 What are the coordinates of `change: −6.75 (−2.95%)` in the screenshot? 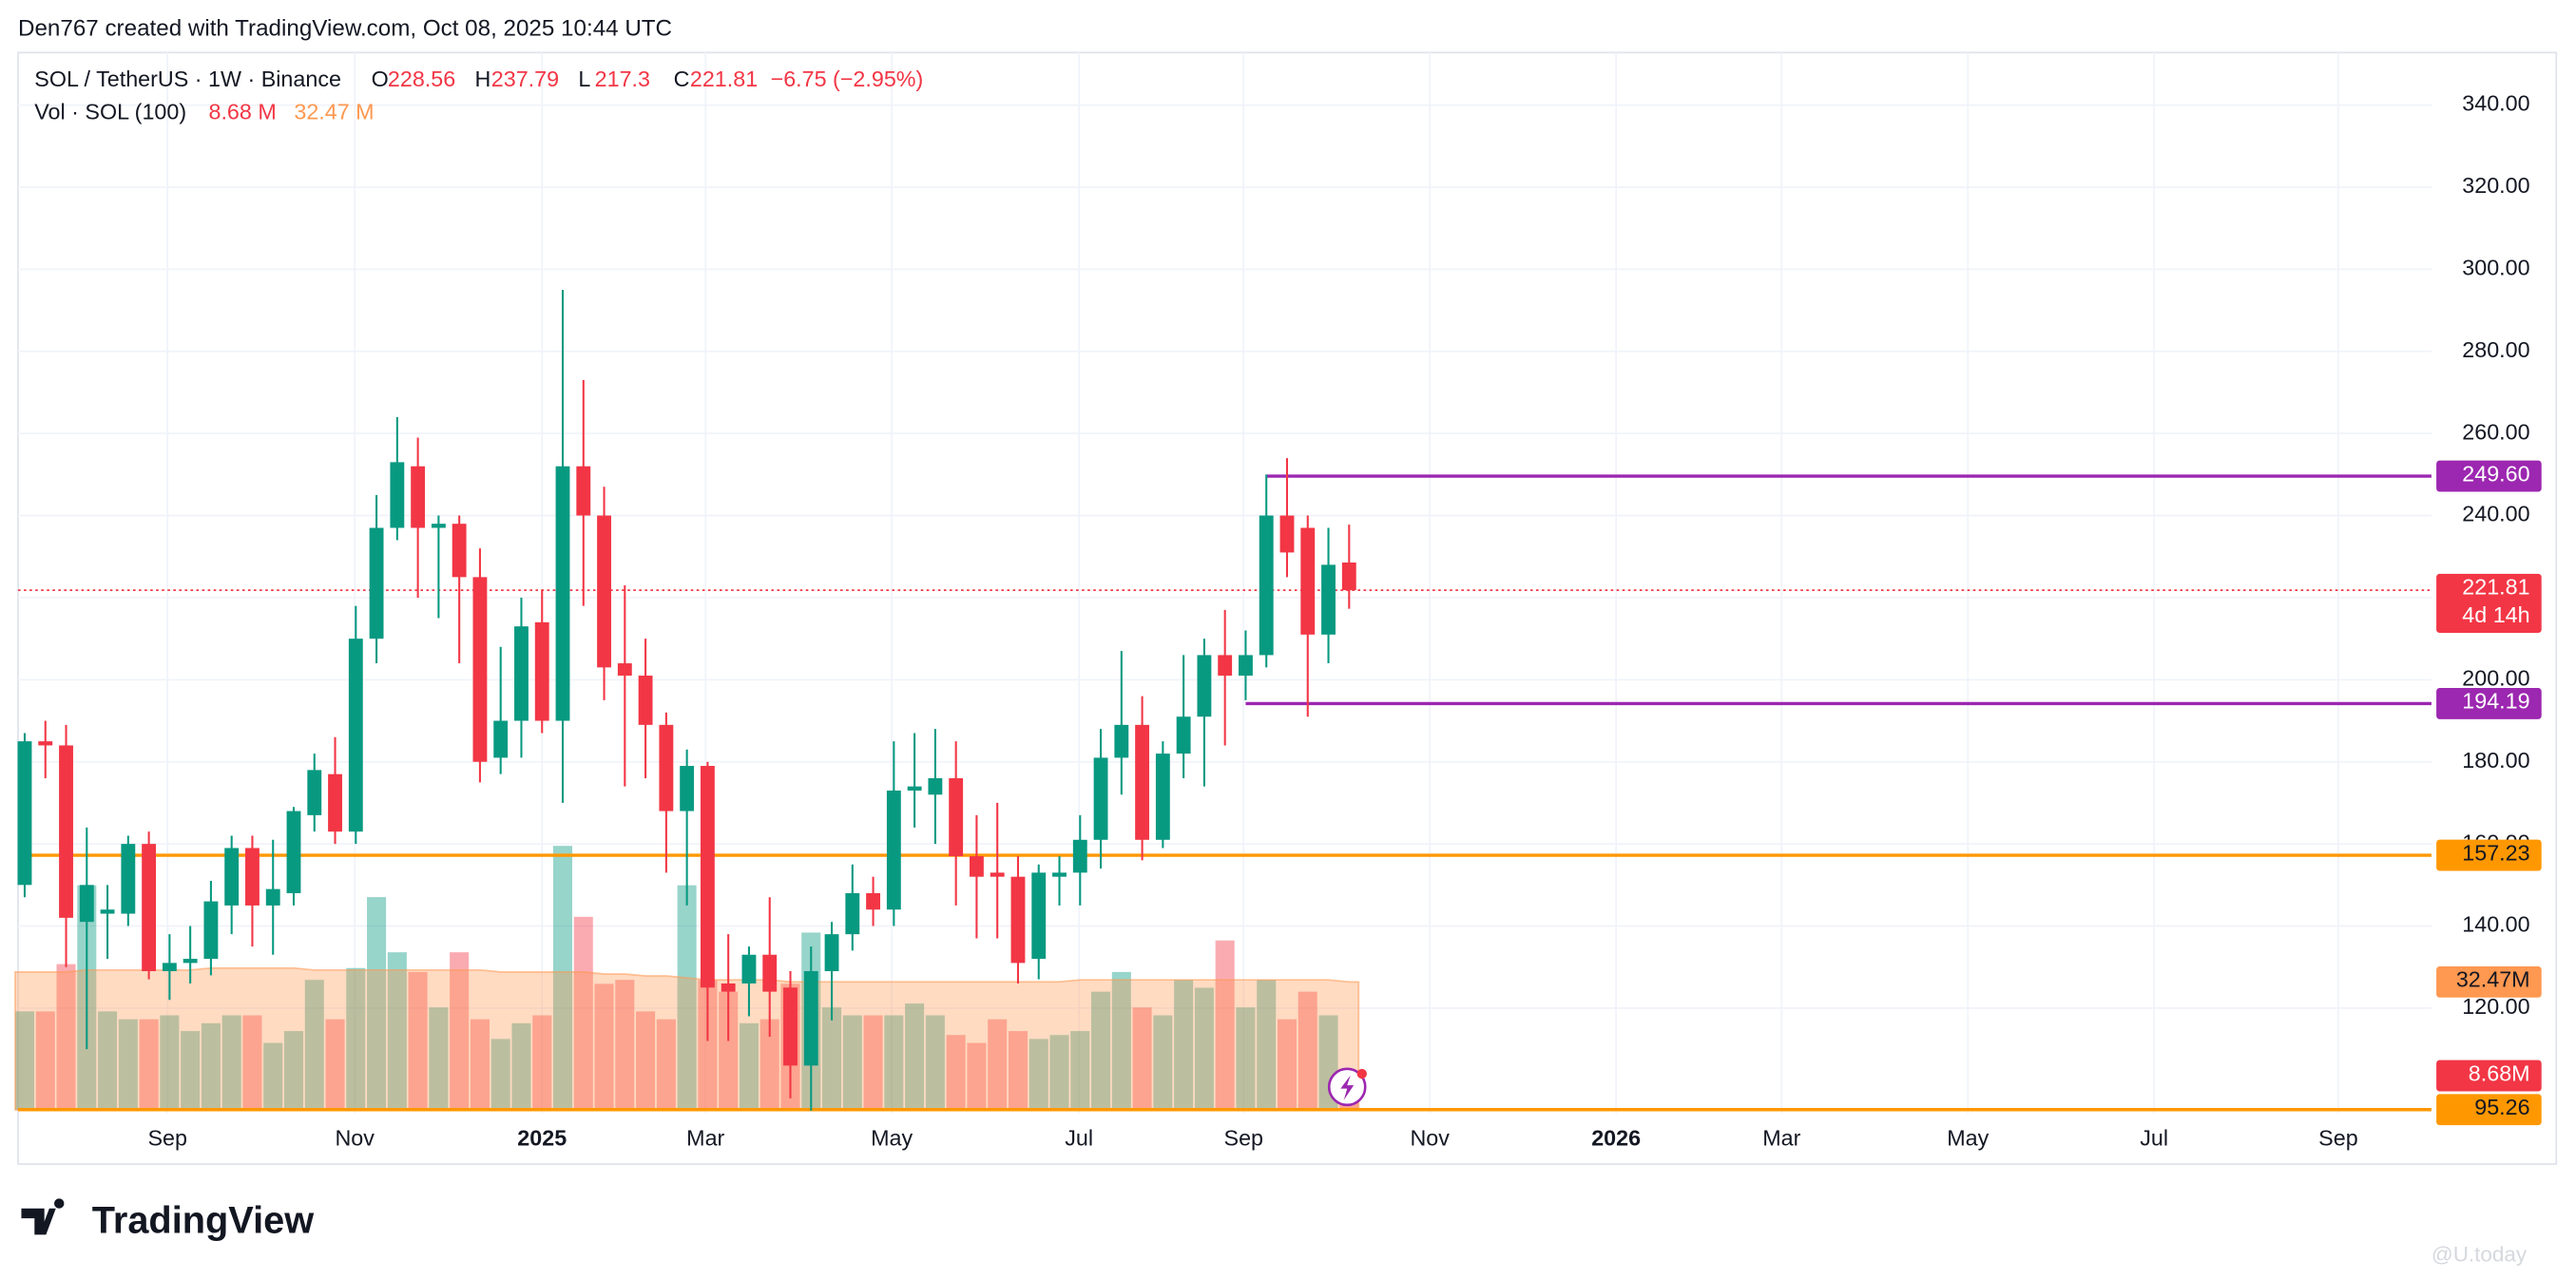 It's located at (847, 79).